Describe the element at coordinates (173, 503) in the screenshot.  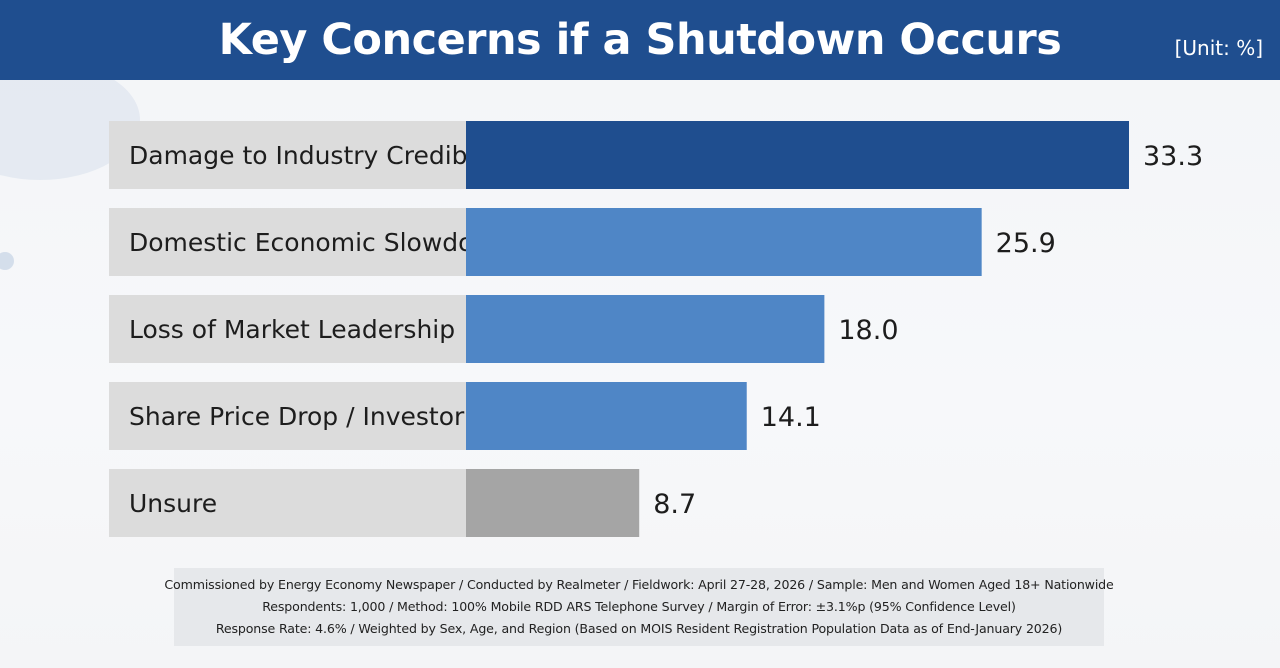
I see `category-label: Unsure` at that location.